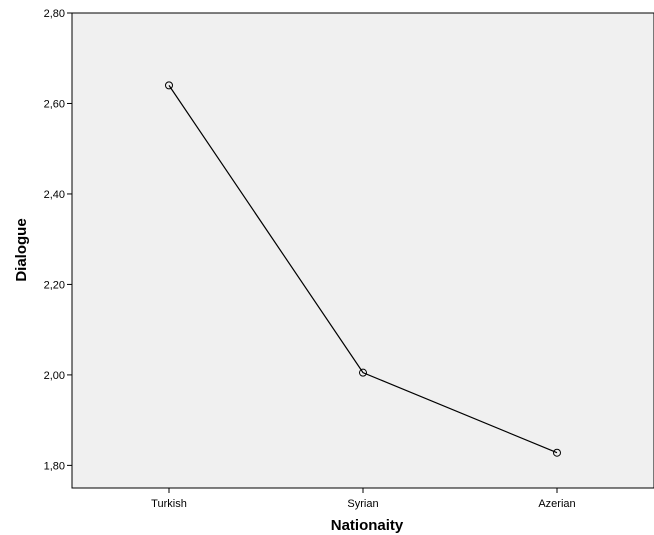 The width and height of the screenshot is (654, 535). What do you see at coordinates (54, 376) in the screenshot?
I see `y-tick-label: 2,00` at bounding box center [54, 376].